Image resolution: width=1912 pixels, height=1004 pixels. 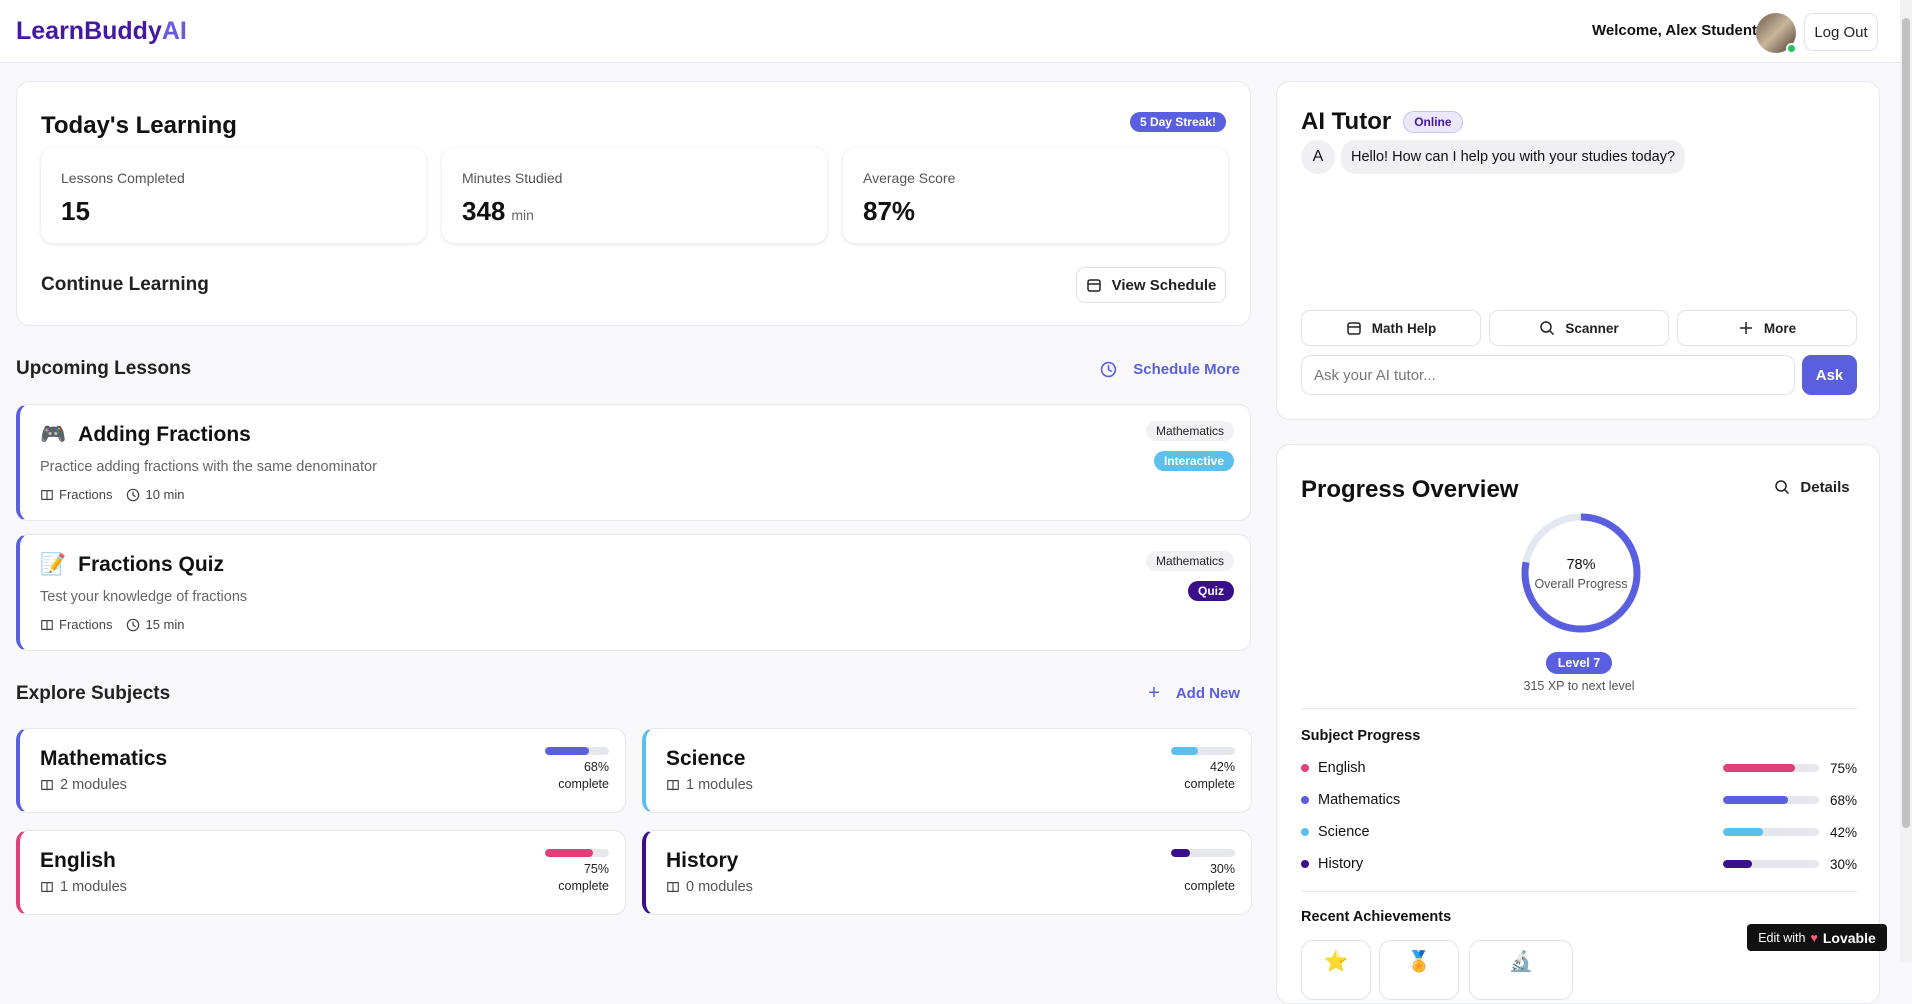 What do you see at coordinates (1579, 663) in the screenshot?
I see `level-badge: Level 7` at bounding box center [1579, 663].